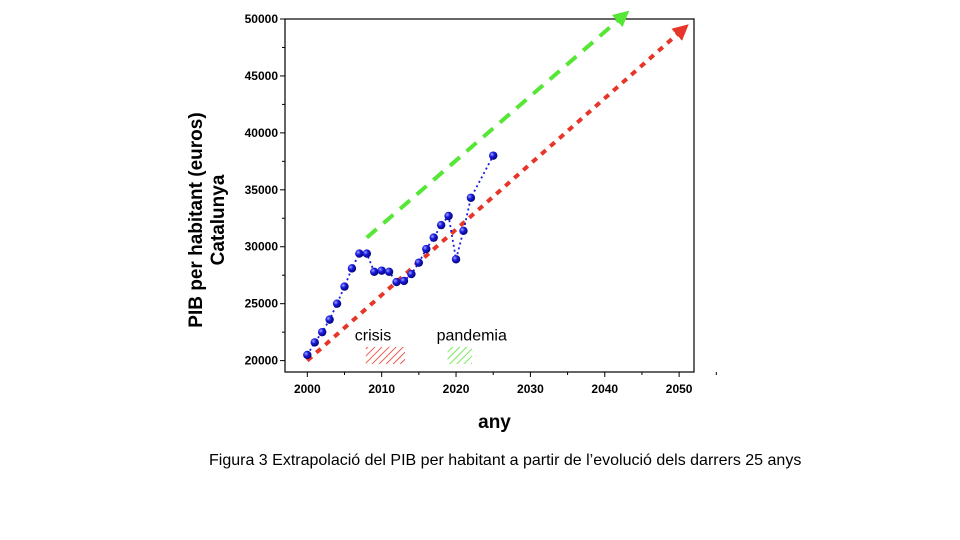 The image size is (960, 540). What do you see at coordinates (373, 335) in the screenshot?
I see `annotation-label: crisis` at bounding box center [373, 335].